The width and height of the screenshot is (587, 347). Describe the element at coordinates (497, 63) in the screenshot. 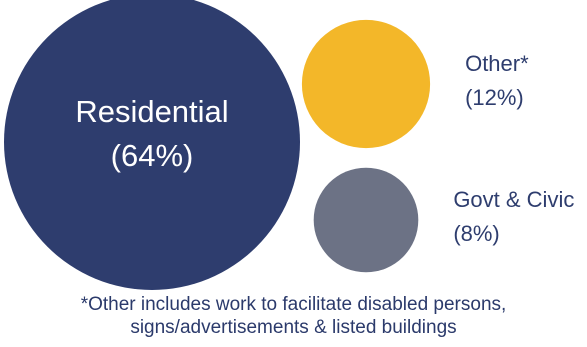

I see `bubble-label-other: Other*` at that location.